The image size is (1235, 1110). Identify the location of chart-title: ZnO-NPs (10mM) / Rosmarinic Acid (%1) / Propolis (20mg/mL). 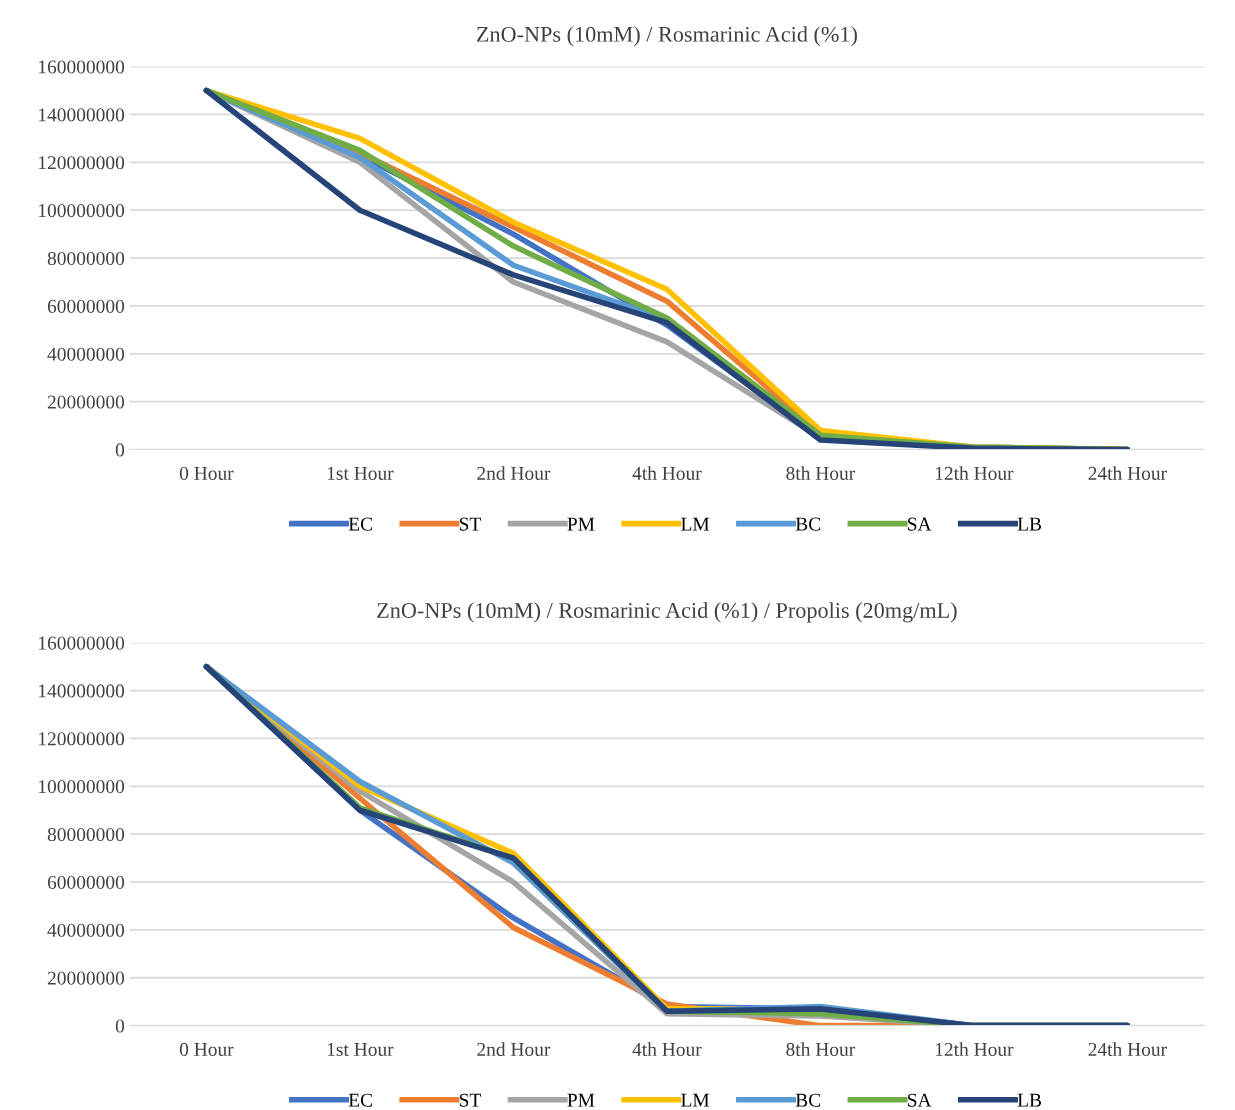
(667, 612).